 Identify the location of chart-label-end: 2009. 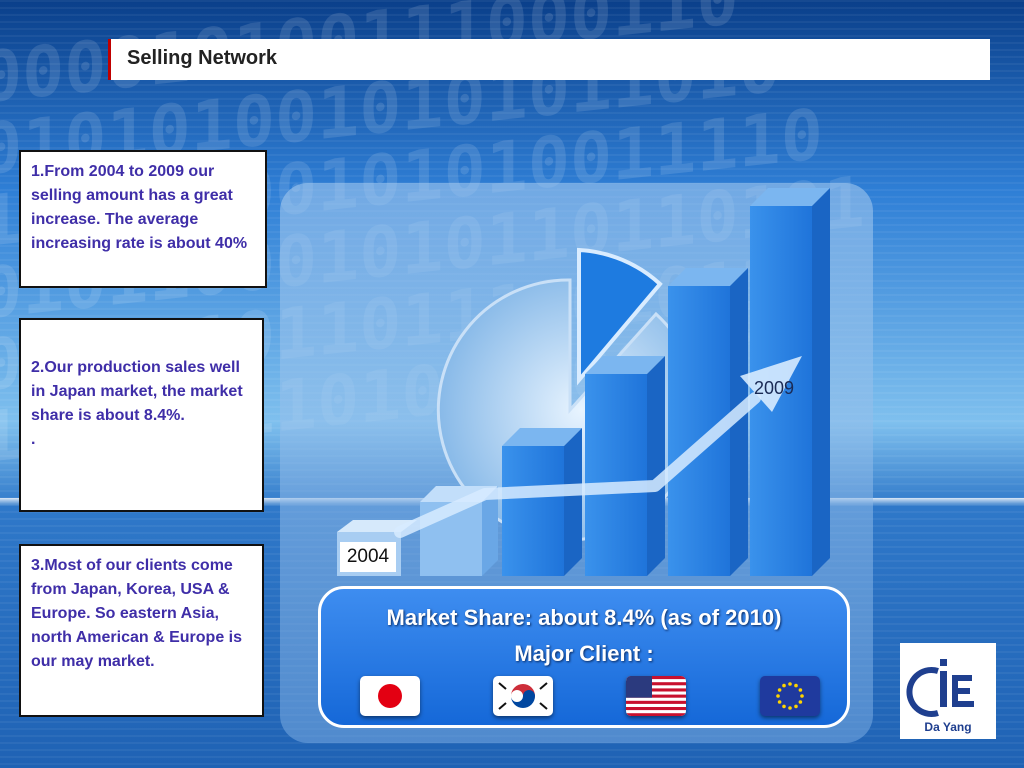
(774, 388).